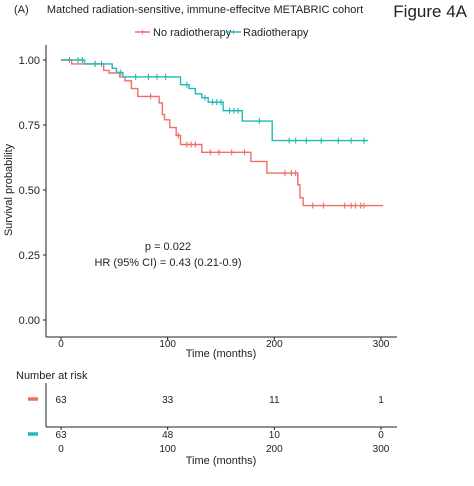 This screenshot has height=486, width=474. Describe the element at coordinates (143, 33) in the screenshot. I see `legend-plus-no-radiotherapy: +` at that location.